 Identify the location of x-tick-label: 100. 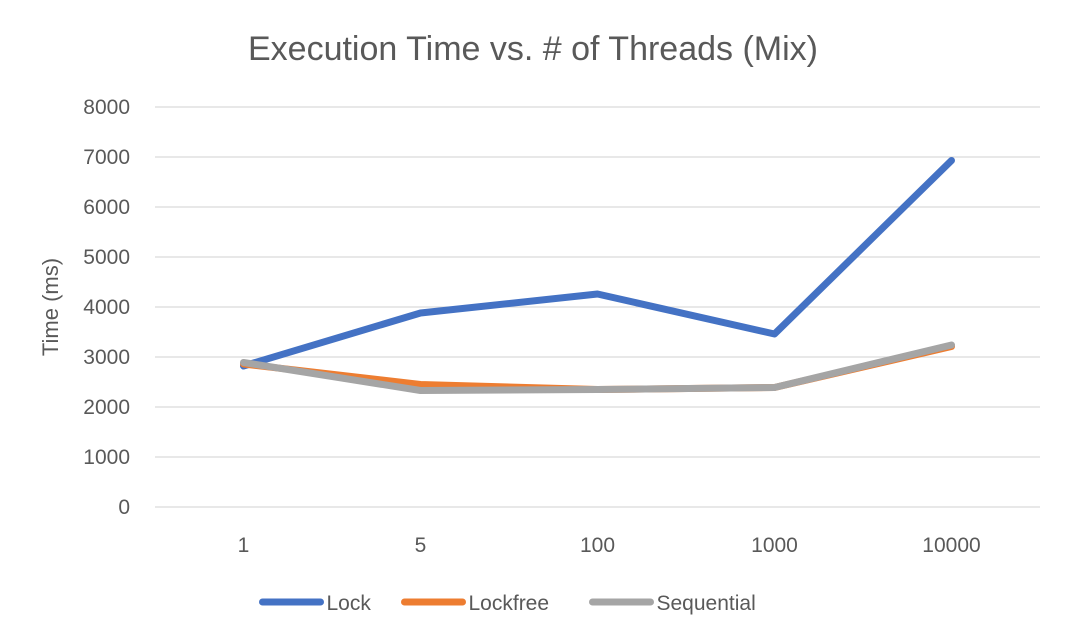
(597, 545).